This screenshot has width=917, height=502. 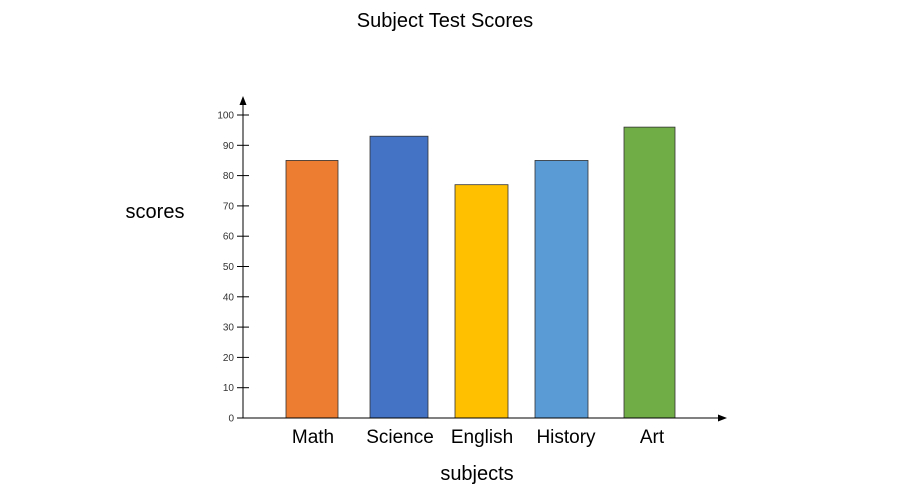 What do you see at coordinates (229, 328) in the screenshot?
I see `y-tick-label: 30` at bounding box center [229, 328].